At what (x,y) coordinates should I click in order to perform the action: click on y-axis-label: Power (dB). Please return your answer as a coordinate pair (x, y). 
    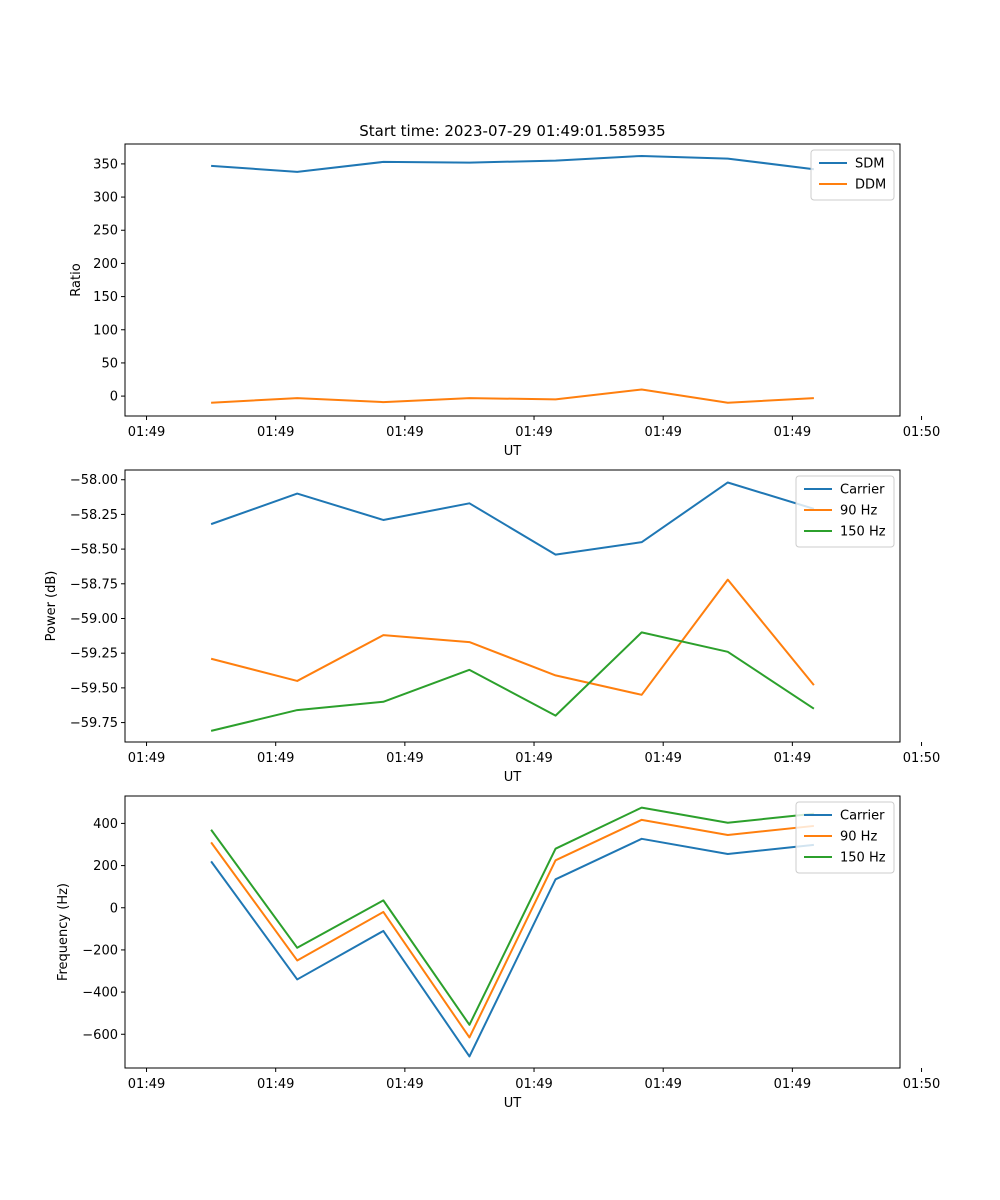
    Looking at the image, I should click on (51, 606).